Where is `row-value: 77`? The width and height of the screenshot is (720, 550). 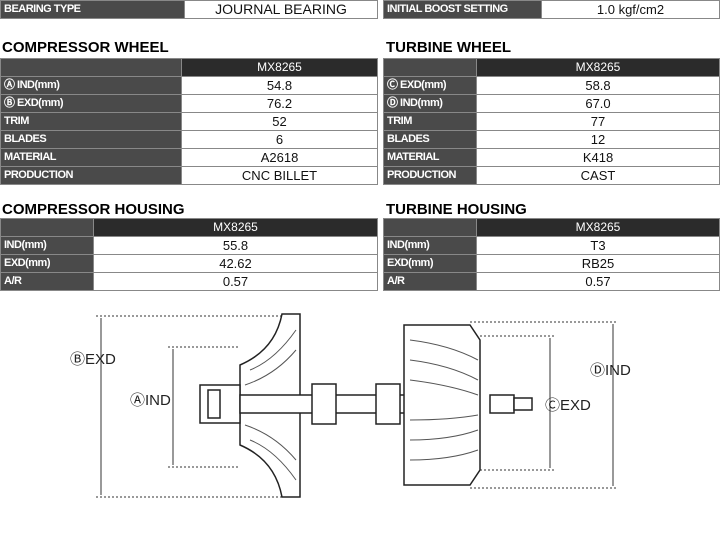
row-value: 77 is located at coordinates (598, 121).